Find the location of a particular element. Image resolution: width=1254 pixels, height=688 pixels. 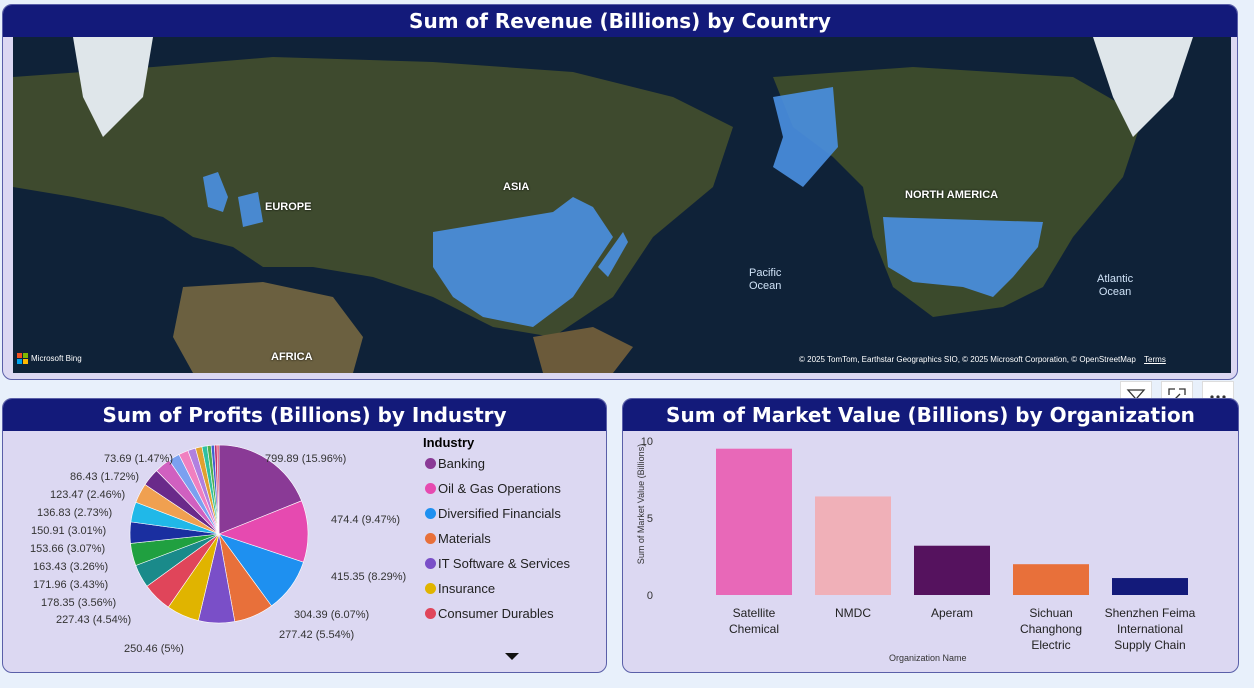

japan-highlight is located at coordinates (613, 254).